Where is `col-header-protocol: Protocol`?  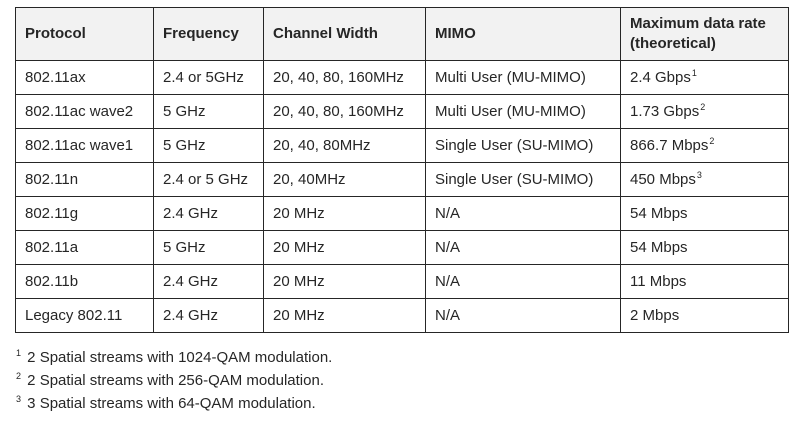
col-header-protocol: Protocol is located at coordinates (84, 34).